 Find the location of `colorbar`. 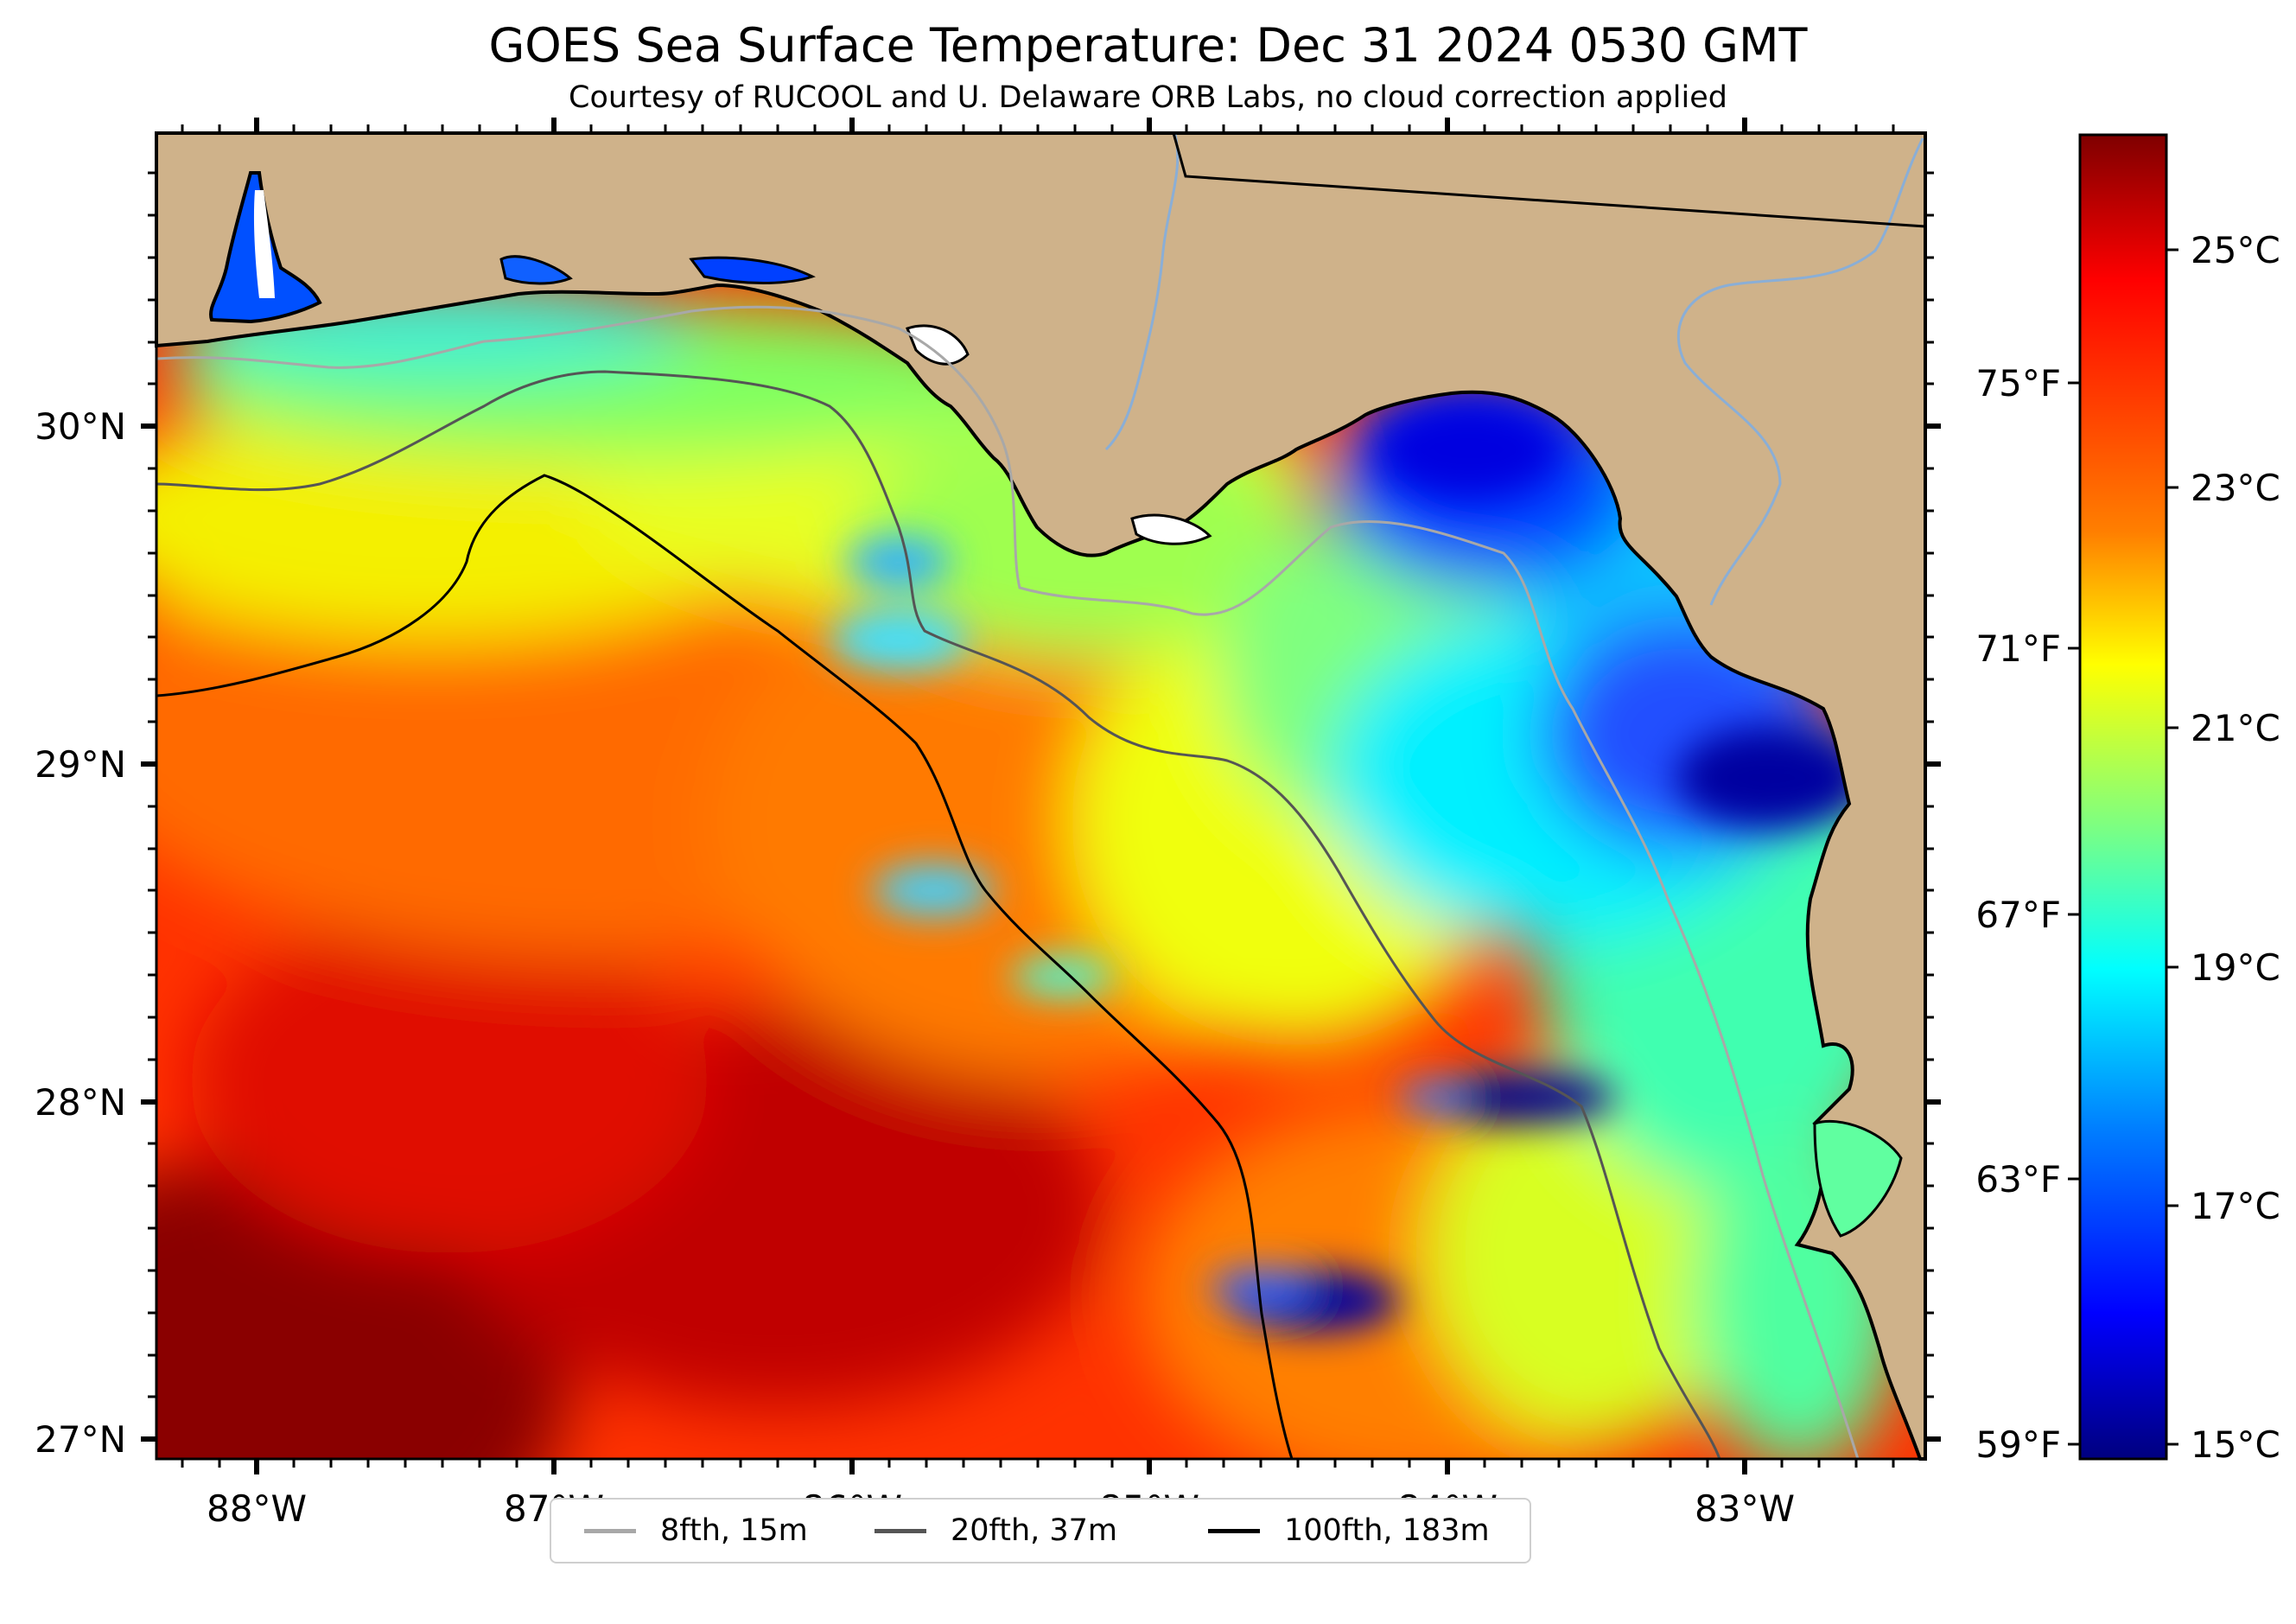

colorbar is located at coordinates (2123, 797).